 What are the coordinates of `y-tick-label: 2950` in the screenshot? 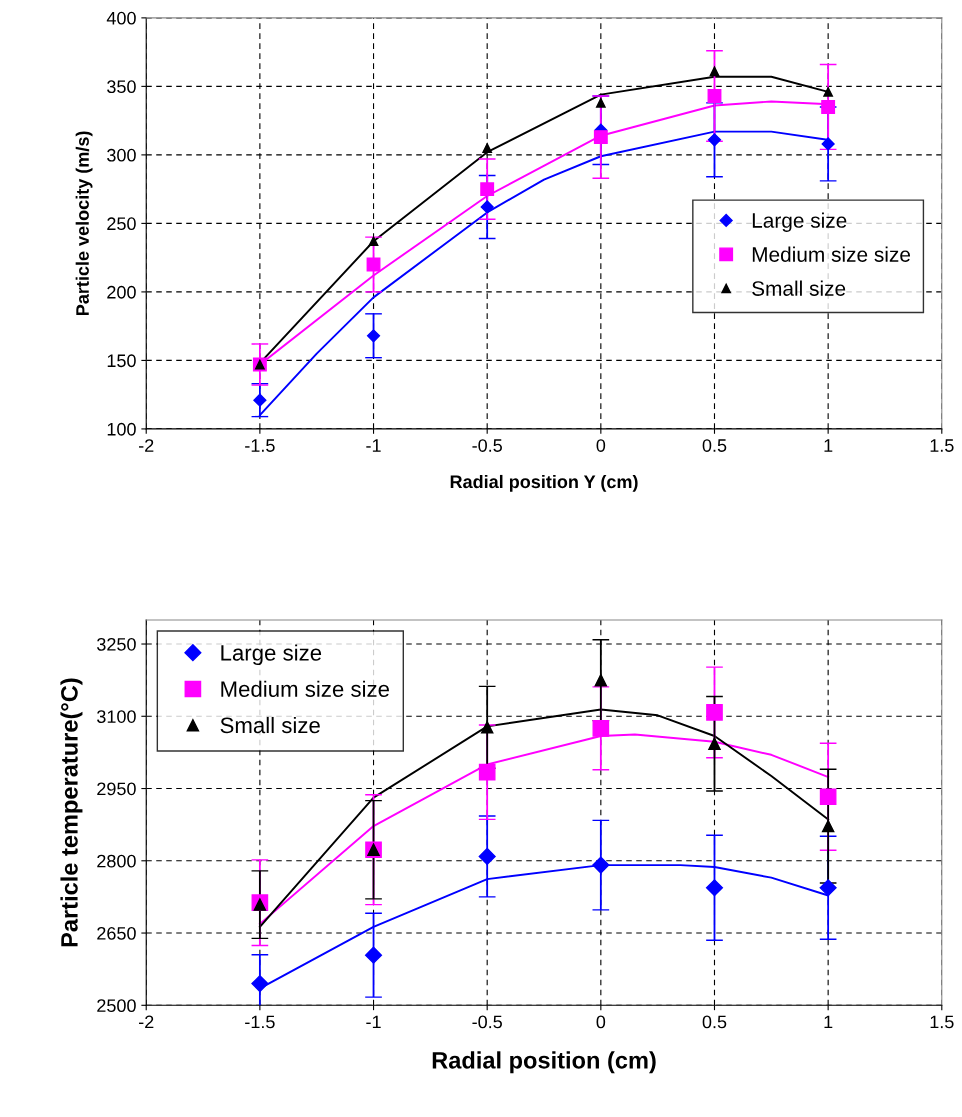 It's located at (116, 789).